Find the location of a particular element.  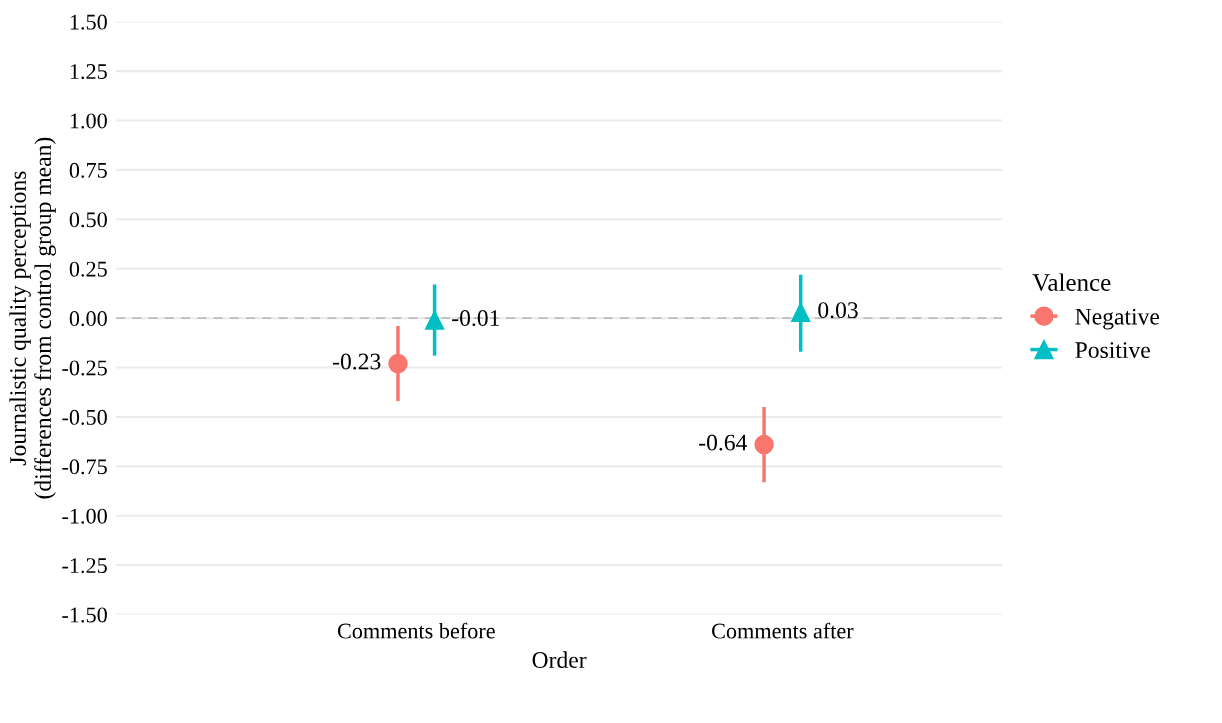

y-tick-label: -0.75 is located at coordinates (84, 467).